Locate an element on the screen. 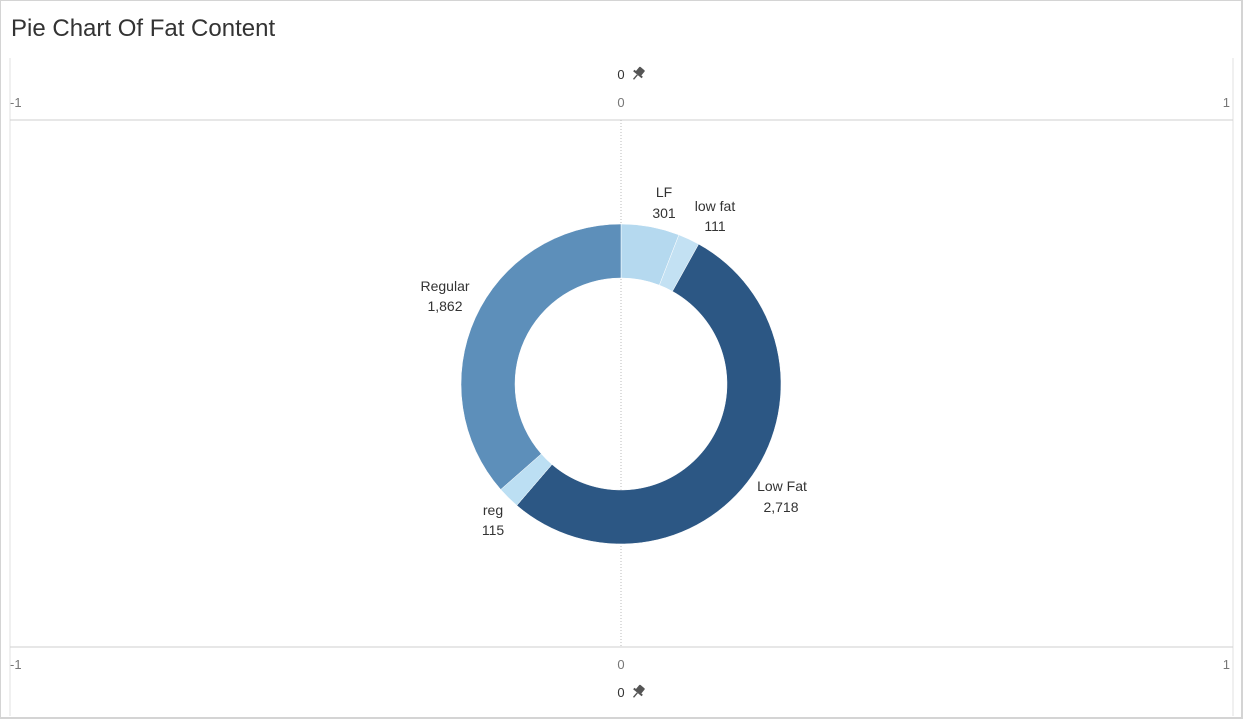 This screenshot has width=1247, height=723. slice-label-low-fat-lowercase-name: low fat is located at coordinates (715, 206).